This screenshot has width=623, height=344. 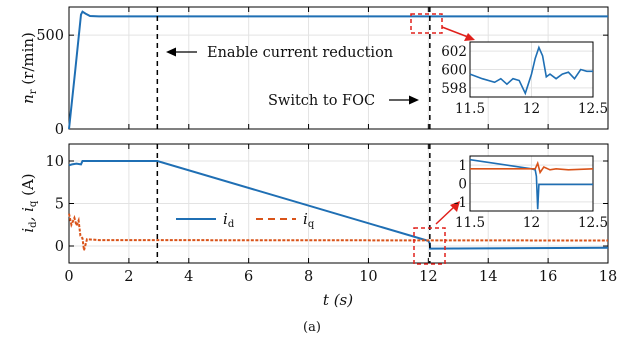 I want to click on annotation-enable-current-reduction: Enable current reduction, so click(x=300, y=53).